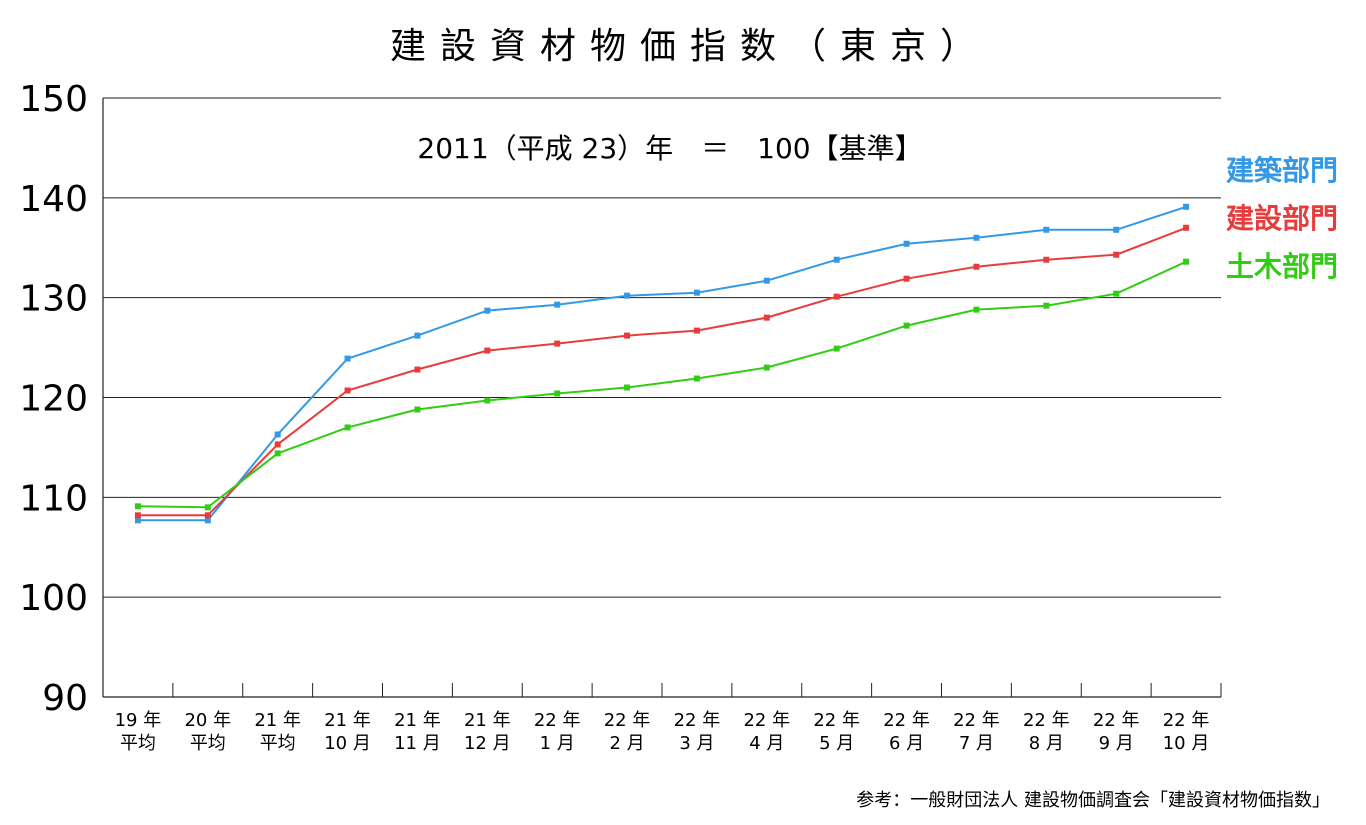 This screenshot has height=825, width=1366. I want to click on x-tick-label: 5 月, so click(836, 743).